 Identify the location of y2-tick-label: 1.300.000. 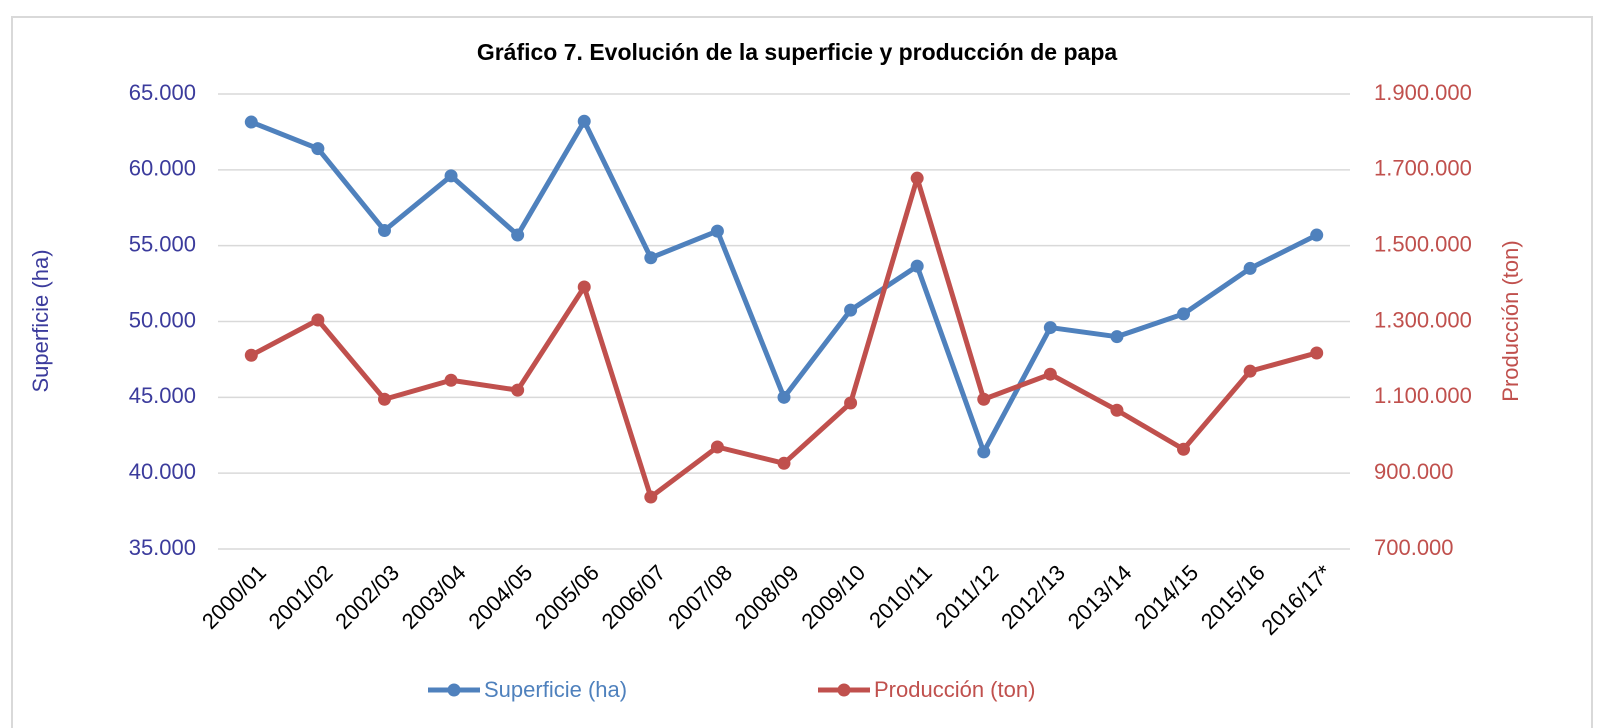
(1423, 319).